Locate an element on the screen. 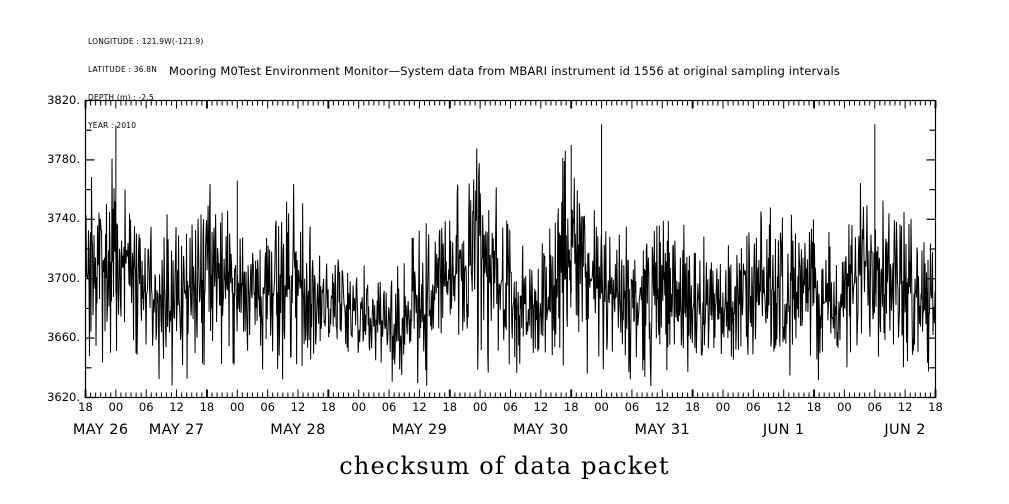 Image resolution: width=1009 pixels, height=504 pixels. x-axis-date-label: MAY 26 is located at coordinates (100, 430).